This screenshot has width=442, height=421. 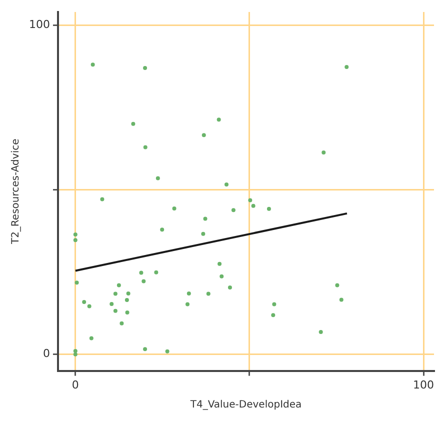 What do you see at coordinates (16, 192) in the screenshot?
I see `y-axis-title: T2_Resources-Advice` at bounding box center [16, 192].